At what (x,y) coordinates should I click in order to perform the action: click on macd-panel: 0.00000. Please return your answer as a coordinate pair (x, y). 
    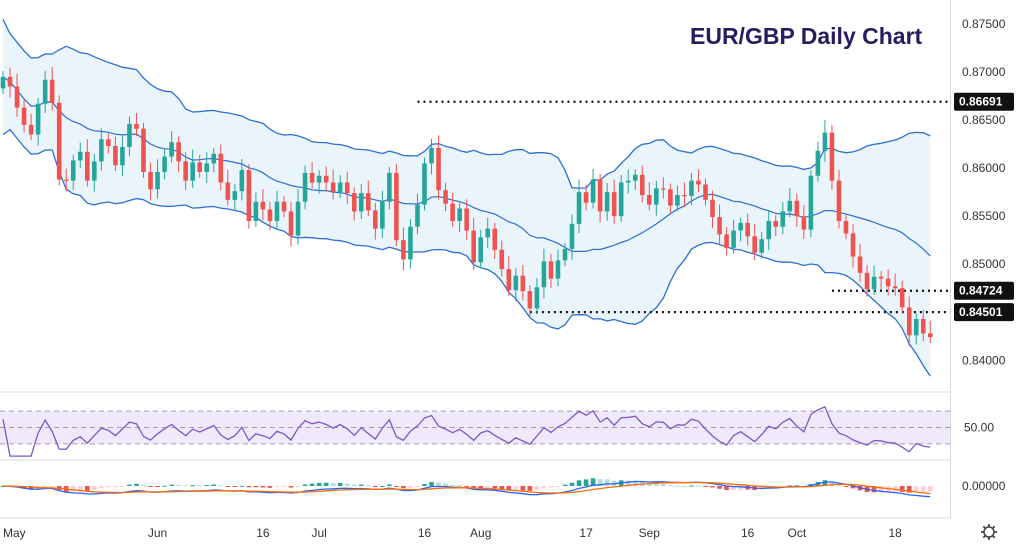
    Looking at the image, I should click on (503, 488).